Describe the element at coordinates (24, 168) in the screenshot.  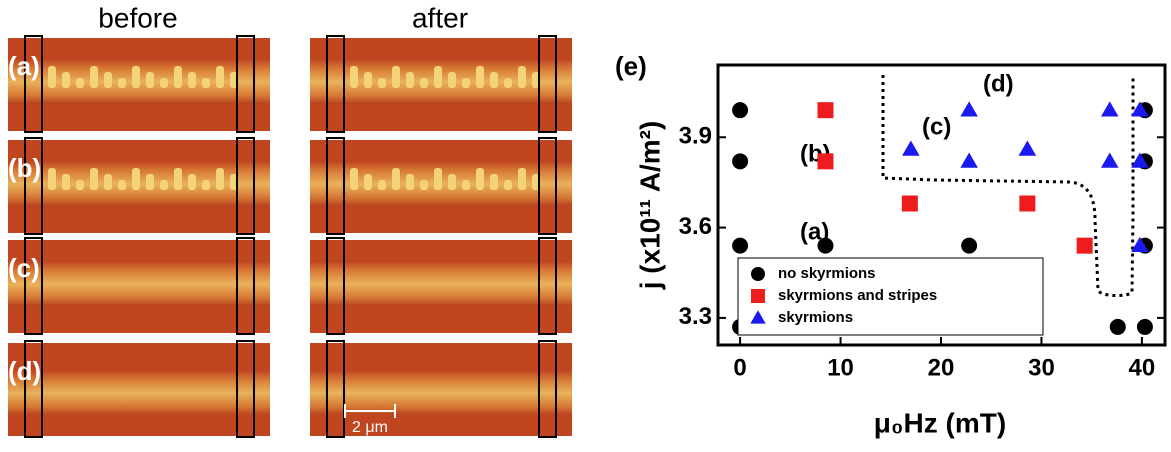
I see `row-label: (b)` at that location.